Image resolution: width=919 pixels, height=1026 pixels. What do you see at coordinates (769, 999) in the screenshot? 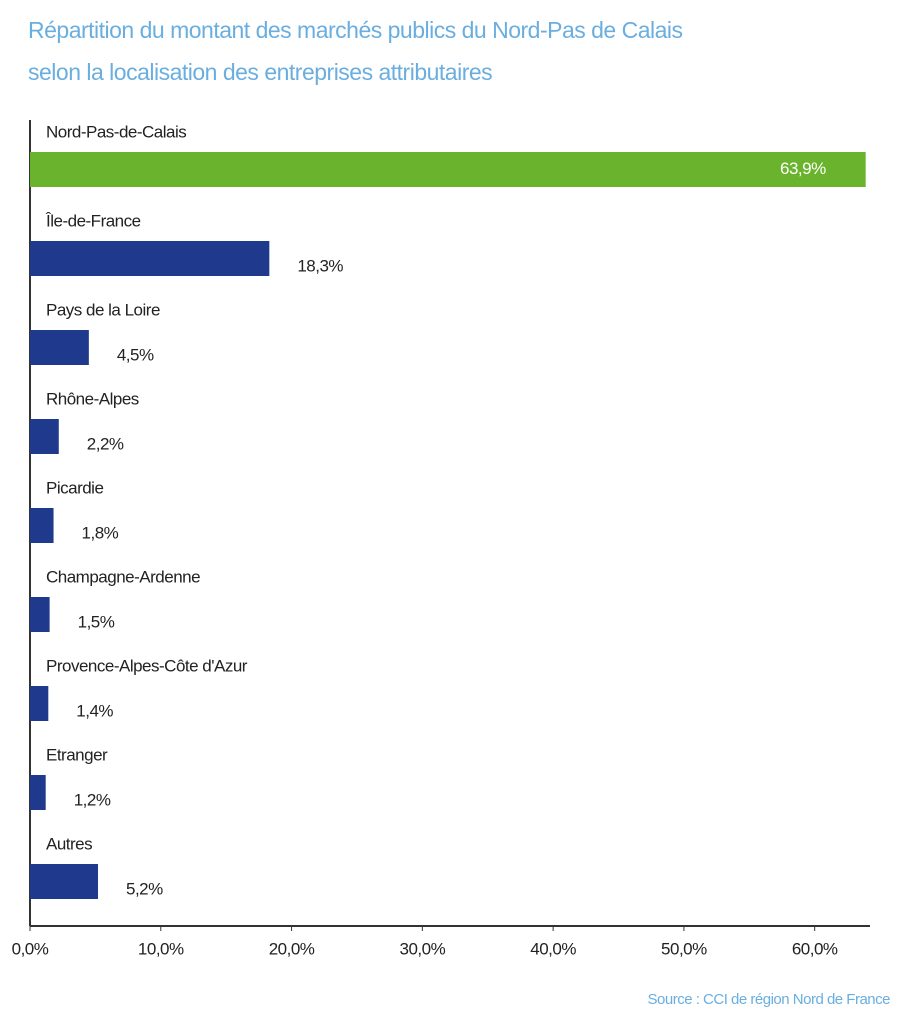
I see `source-note: Source : CCI de région Nord de France` at bounding box center [769, 999].